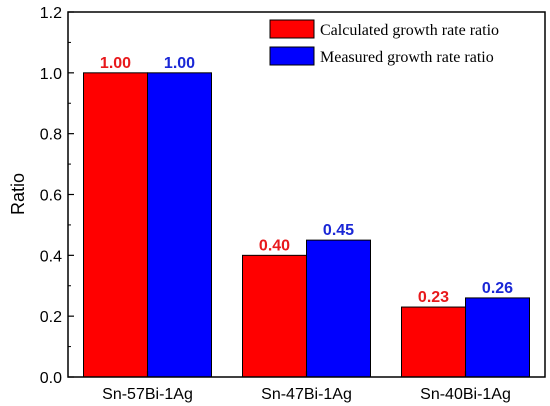 This screenshot has height=406, width=550. What do you see at coordinates (292, 29) in the screenshot?
I see `legend-swatch-calculated` at bounding box center [292, 29].